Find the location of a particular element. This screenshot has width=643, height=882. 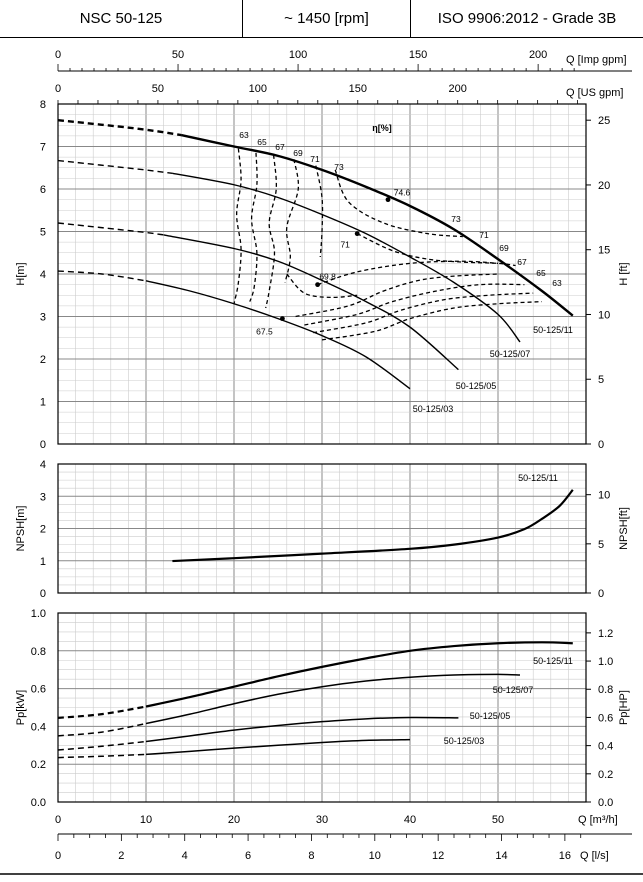

npsh-ytick-label: 3 is located at coordinates (43, 497).